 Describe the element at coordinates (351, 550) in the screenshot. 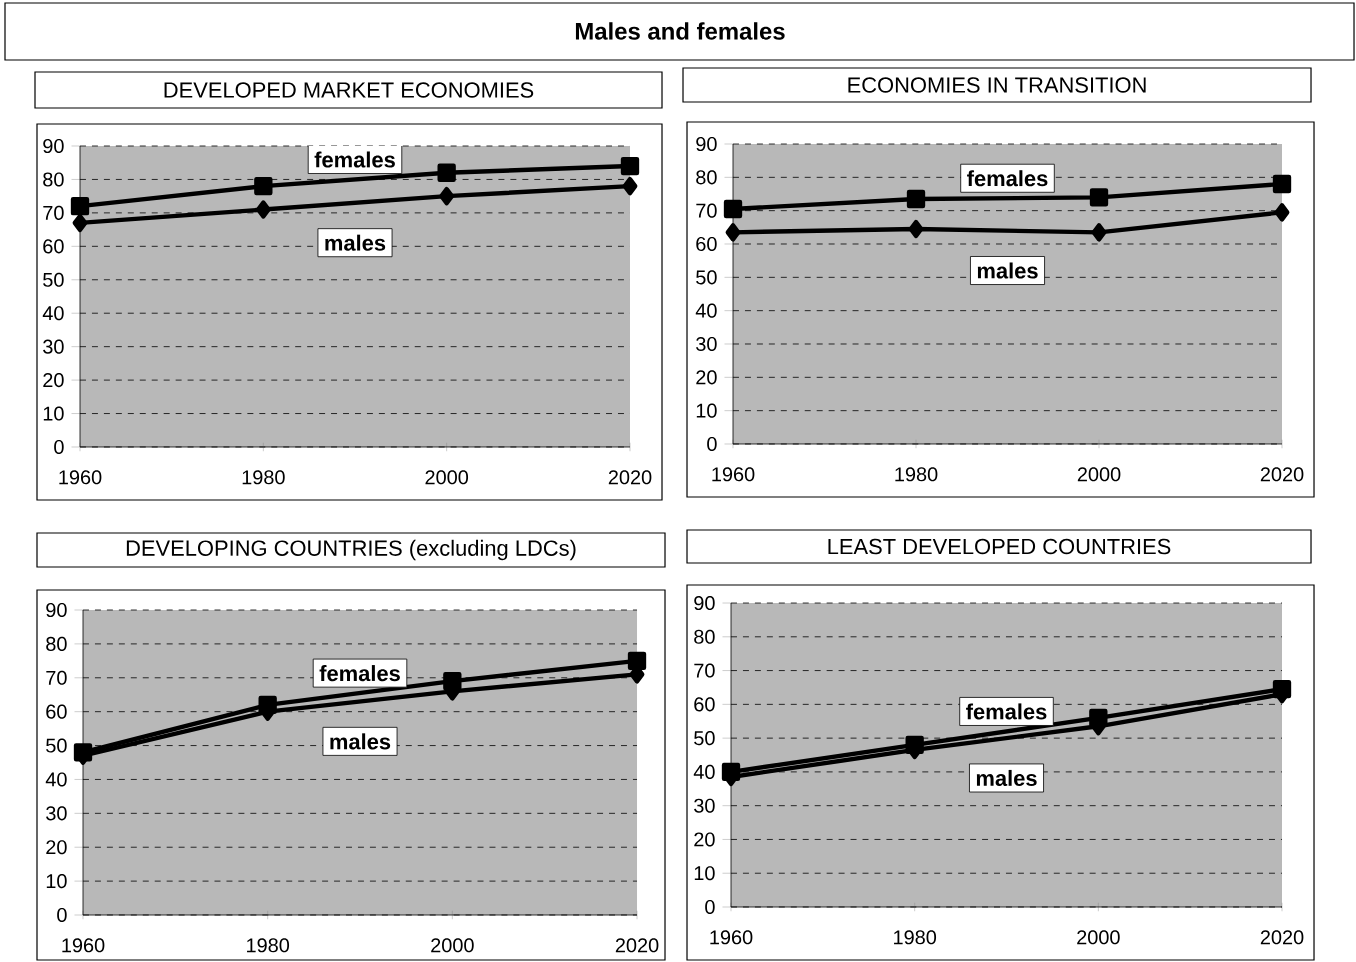

I see `chart-title: DEVELOPING COUNTRIES (excluding LDCs)` at that location.